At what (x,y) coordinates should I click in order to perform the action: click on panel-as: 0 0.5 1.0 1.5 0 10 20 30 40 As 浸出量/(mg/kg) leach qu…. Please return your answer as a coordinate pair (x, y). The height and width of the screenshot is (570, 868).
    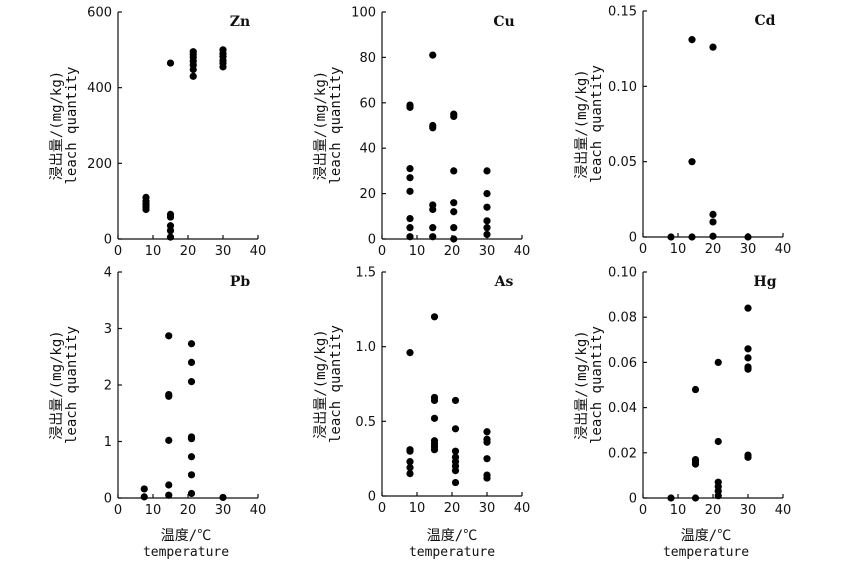
    Looking at the image, I should click on (421, 391).